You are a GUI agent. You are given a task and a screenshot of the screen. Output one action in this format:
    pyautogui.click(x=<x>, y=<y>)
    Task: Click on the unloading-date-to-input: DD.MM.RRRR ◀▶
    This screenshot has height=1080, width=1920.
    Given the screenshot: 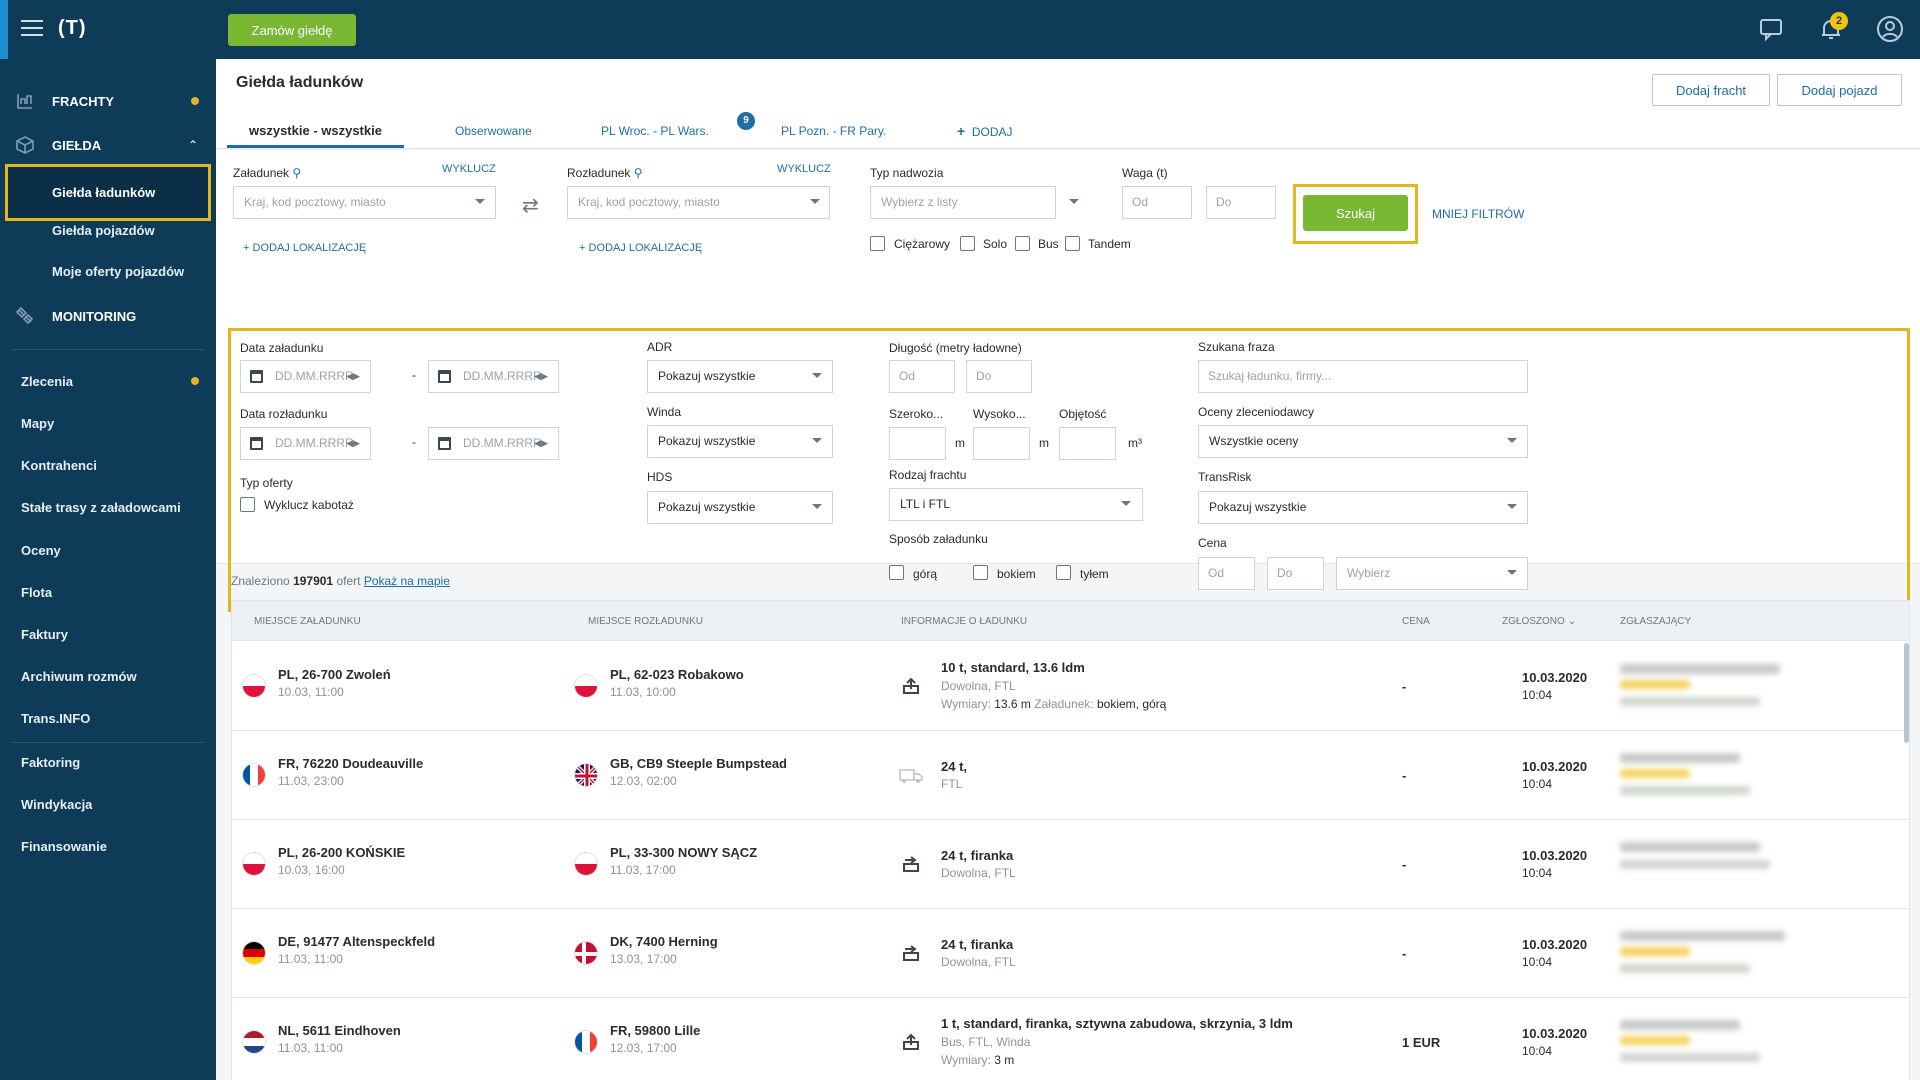 What is the action you would take?
    pyautogui.click(x=493, y=443)
    